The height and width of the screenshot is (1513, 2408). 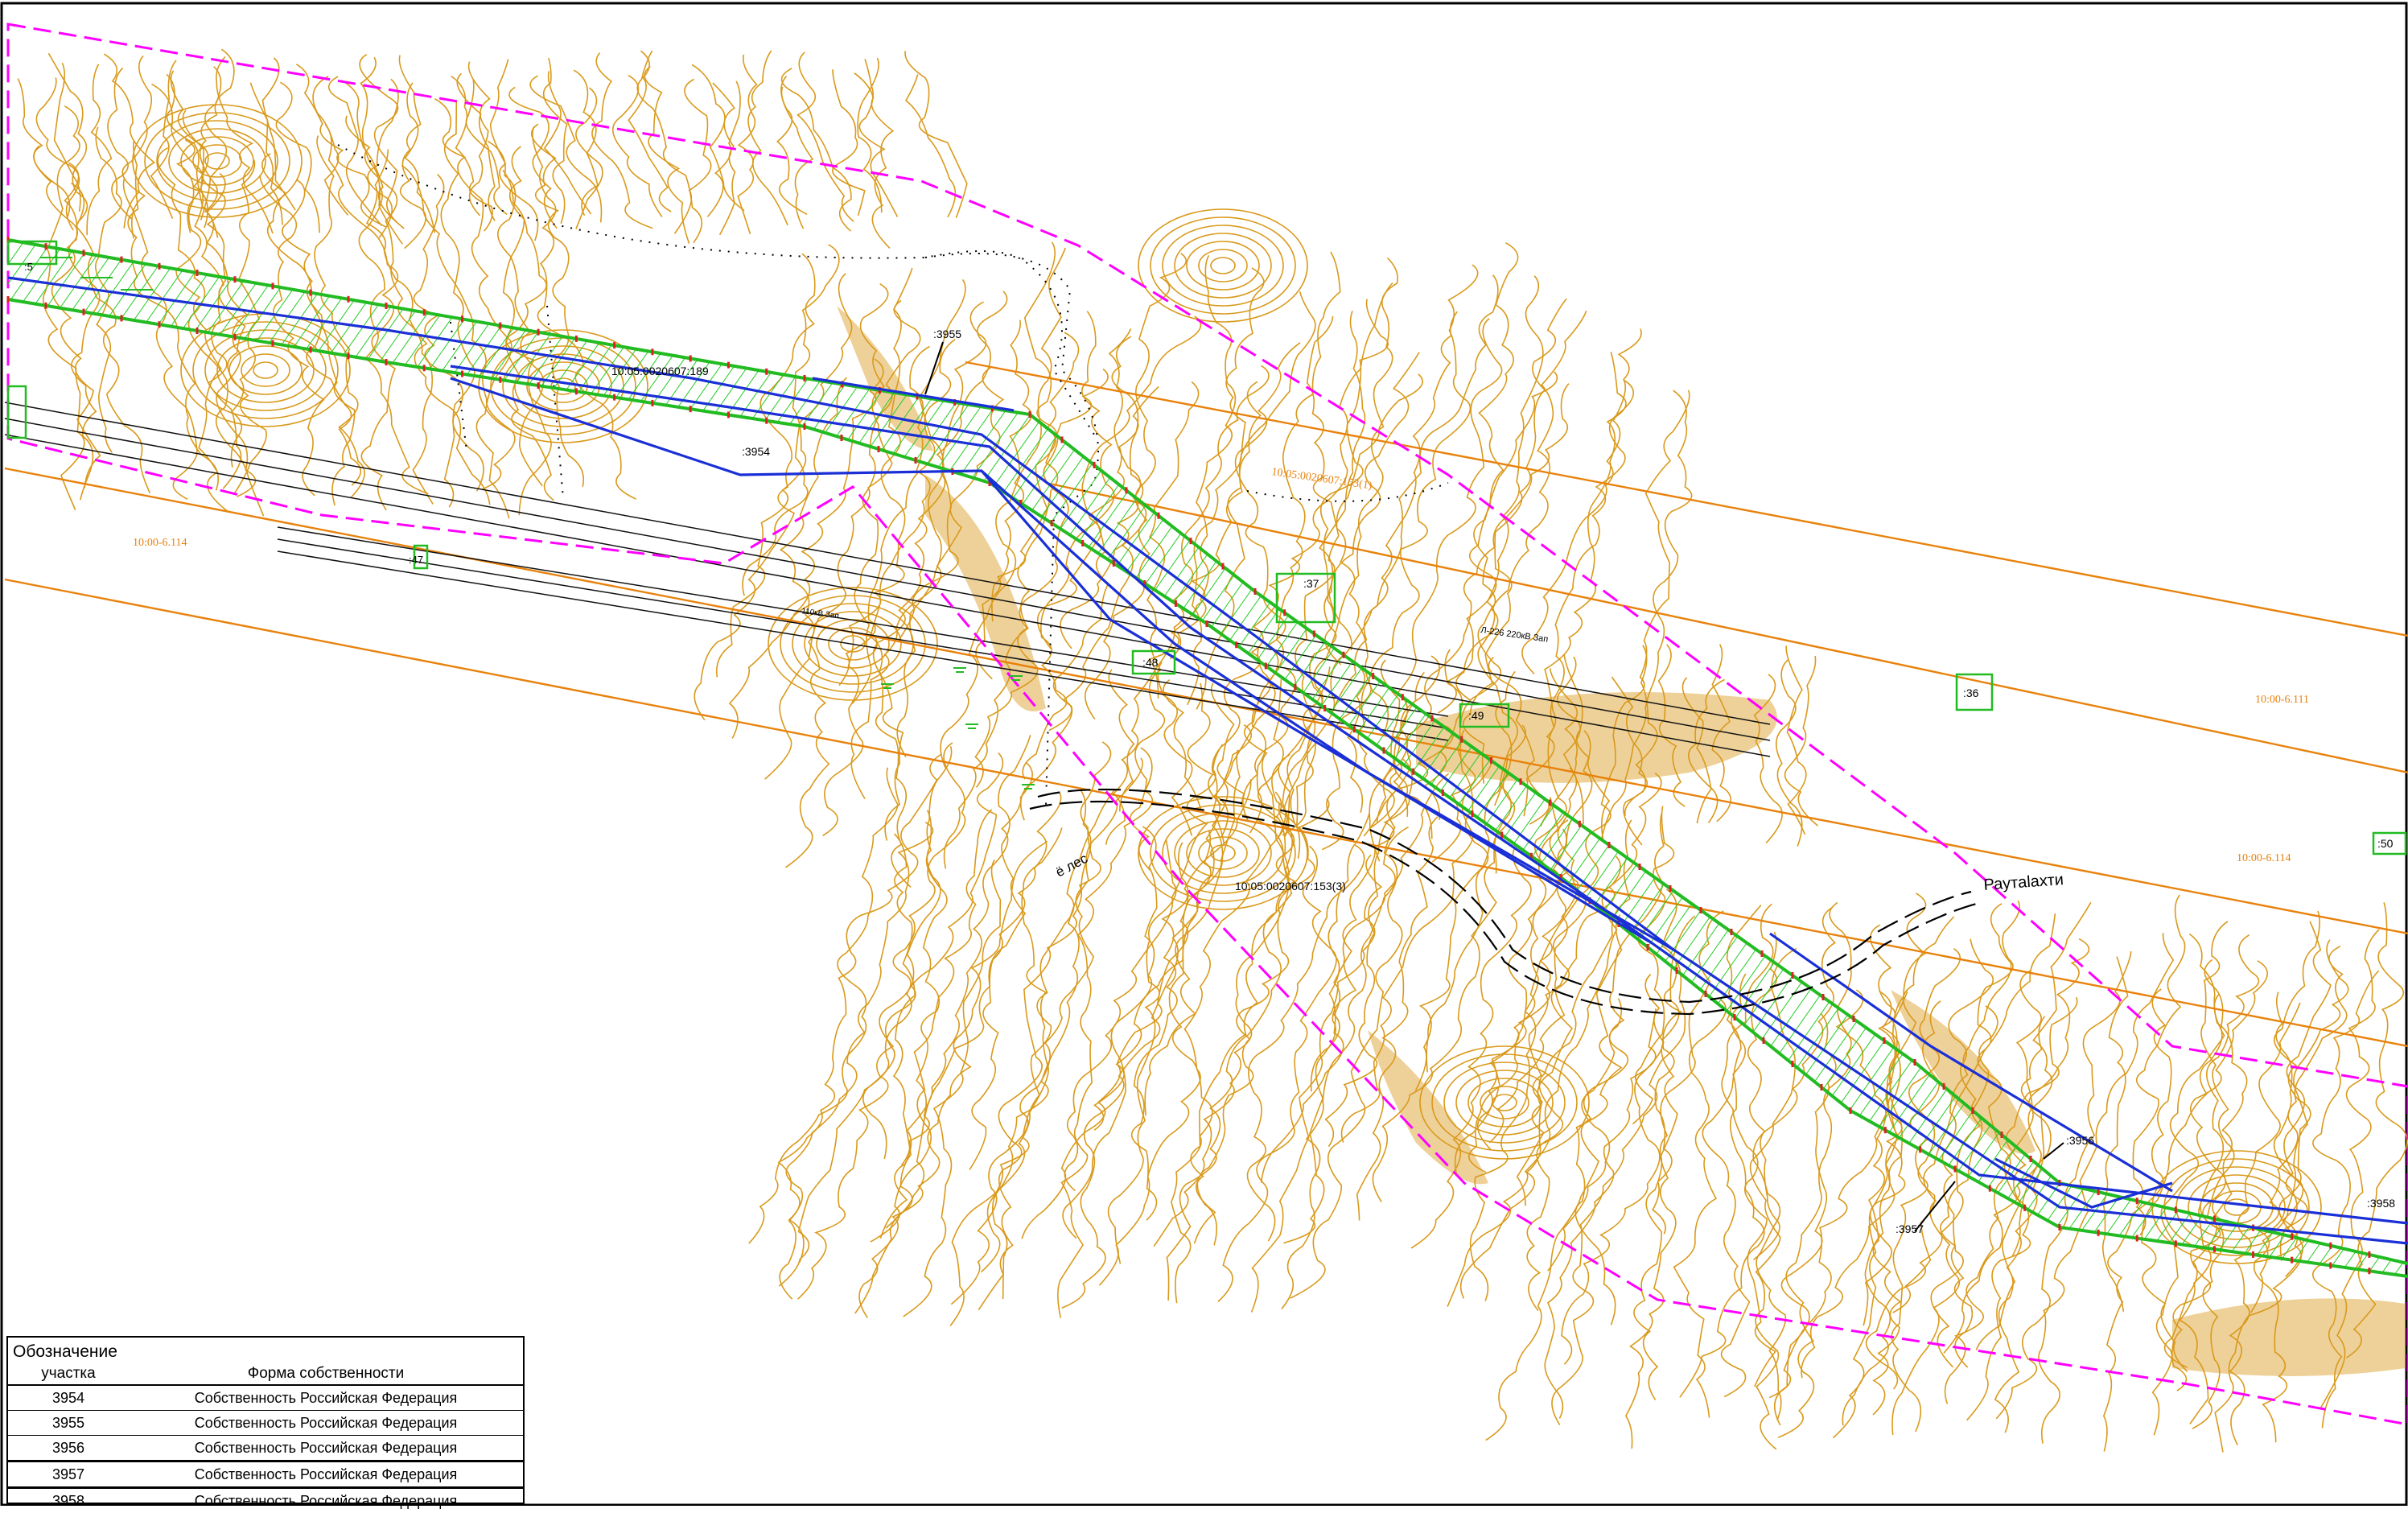 I want to click on legend-col-plot: участка, so click(x=68, y=1373).